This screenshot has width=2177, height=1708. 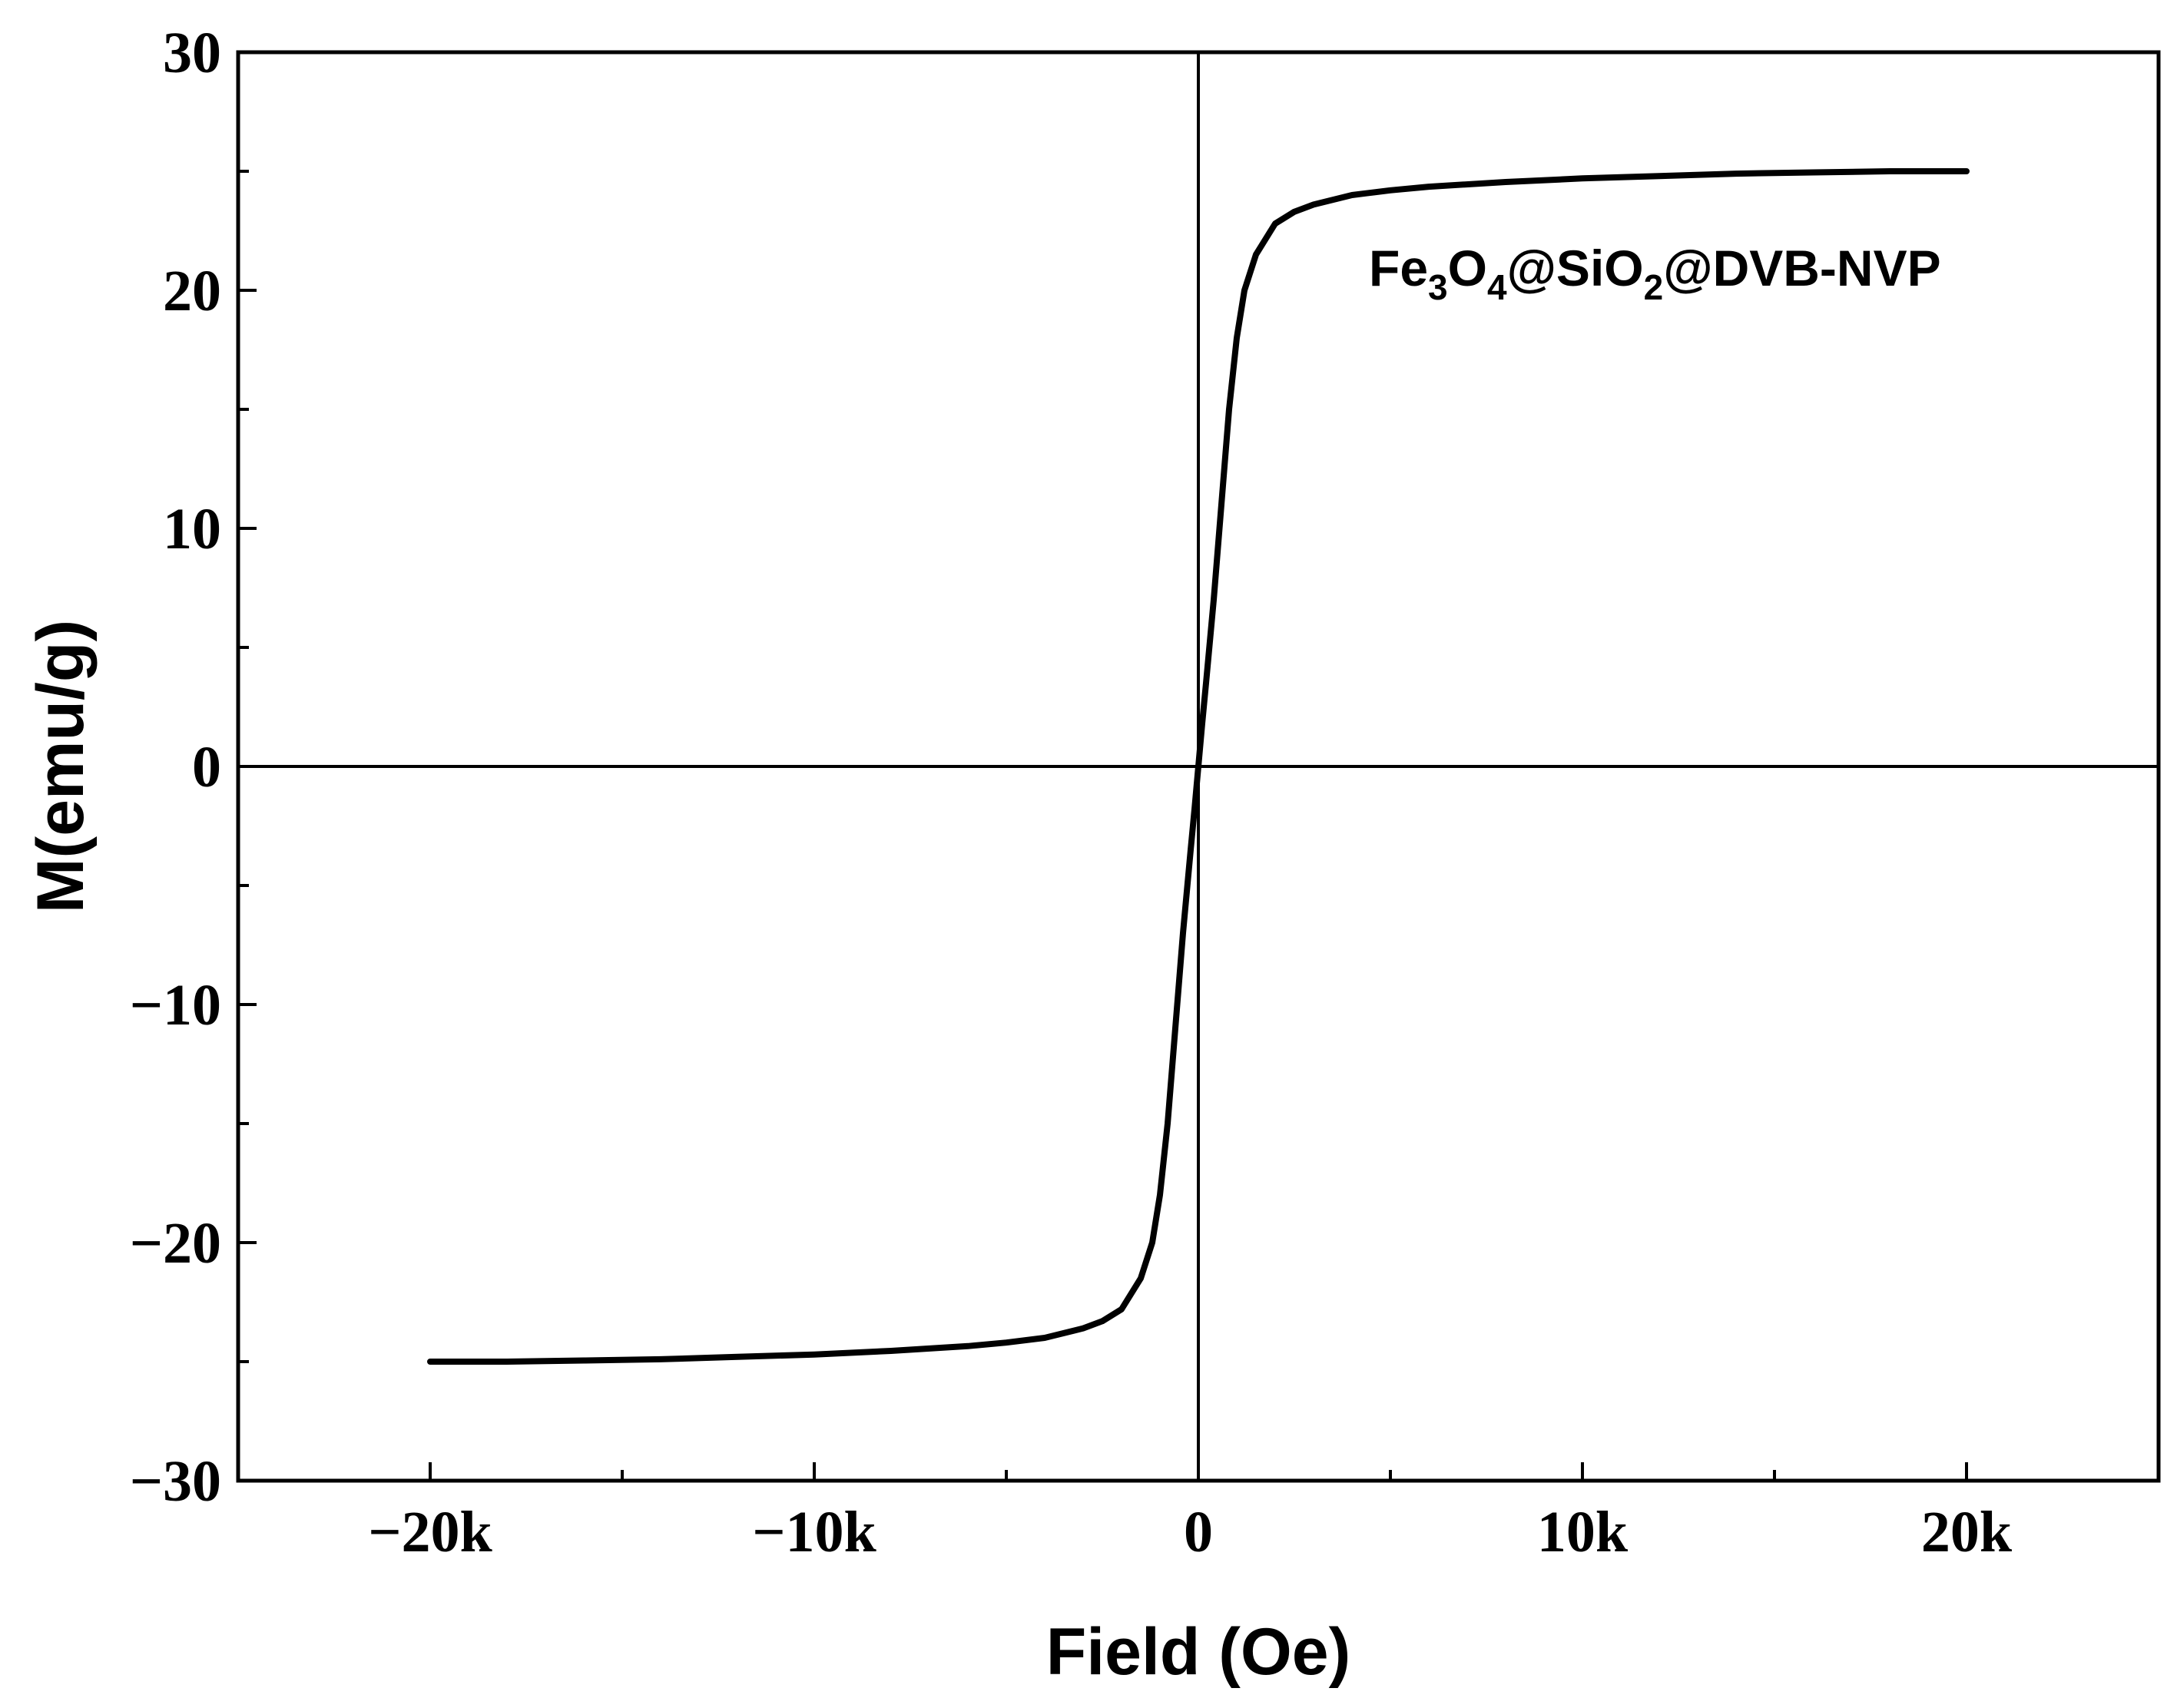 What do you see at coordinates (192, 529) in the screenshot?
I see `y-tick-label: 10` at bounding box center [192, 529].